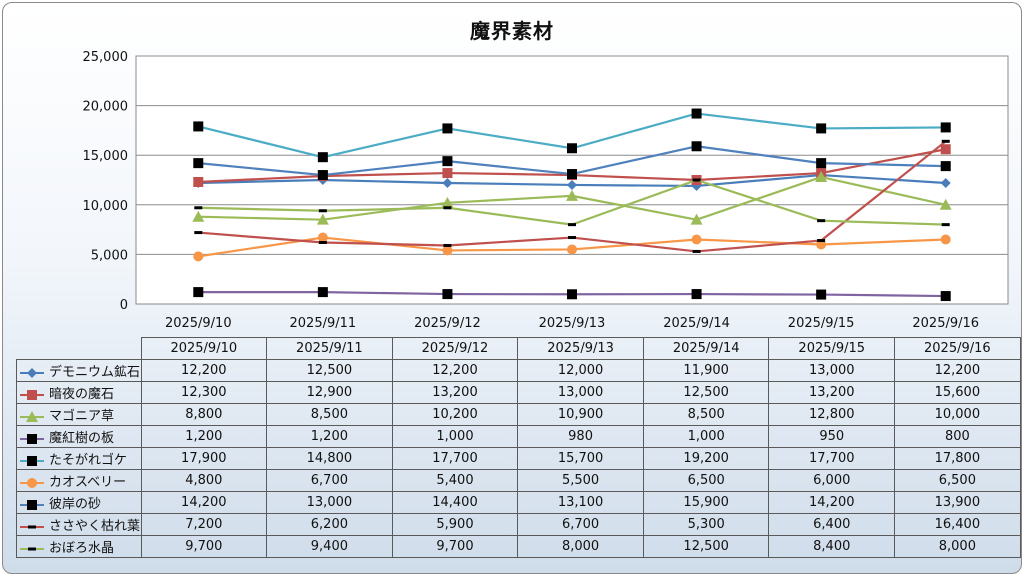 The image size is (1024, 576). What do you see at coordinates (706, 458) in the screenshot?
I see `table-cell: 19,200` at bounding box center [706, 458].